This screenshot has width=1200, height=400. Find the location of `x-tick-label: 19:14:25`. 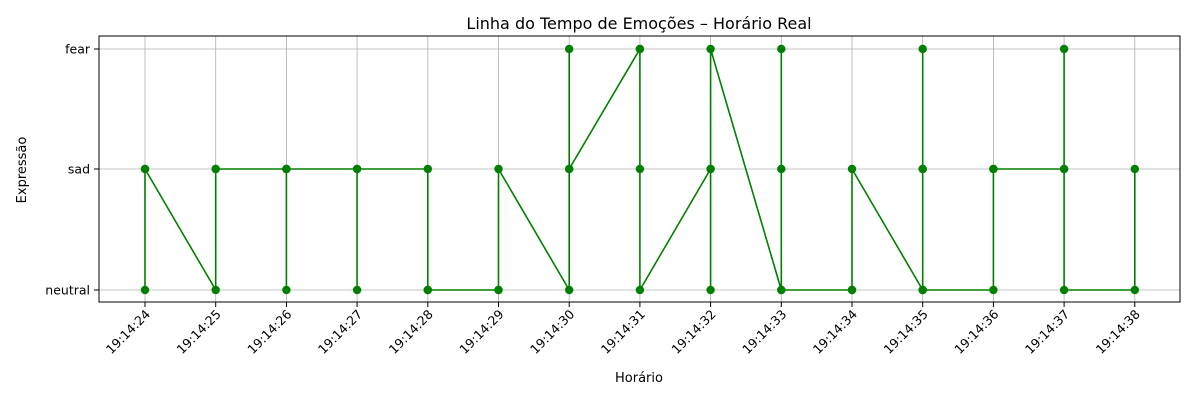

x-tick-label: 19:14:25 is located at coordinates (199, 332).